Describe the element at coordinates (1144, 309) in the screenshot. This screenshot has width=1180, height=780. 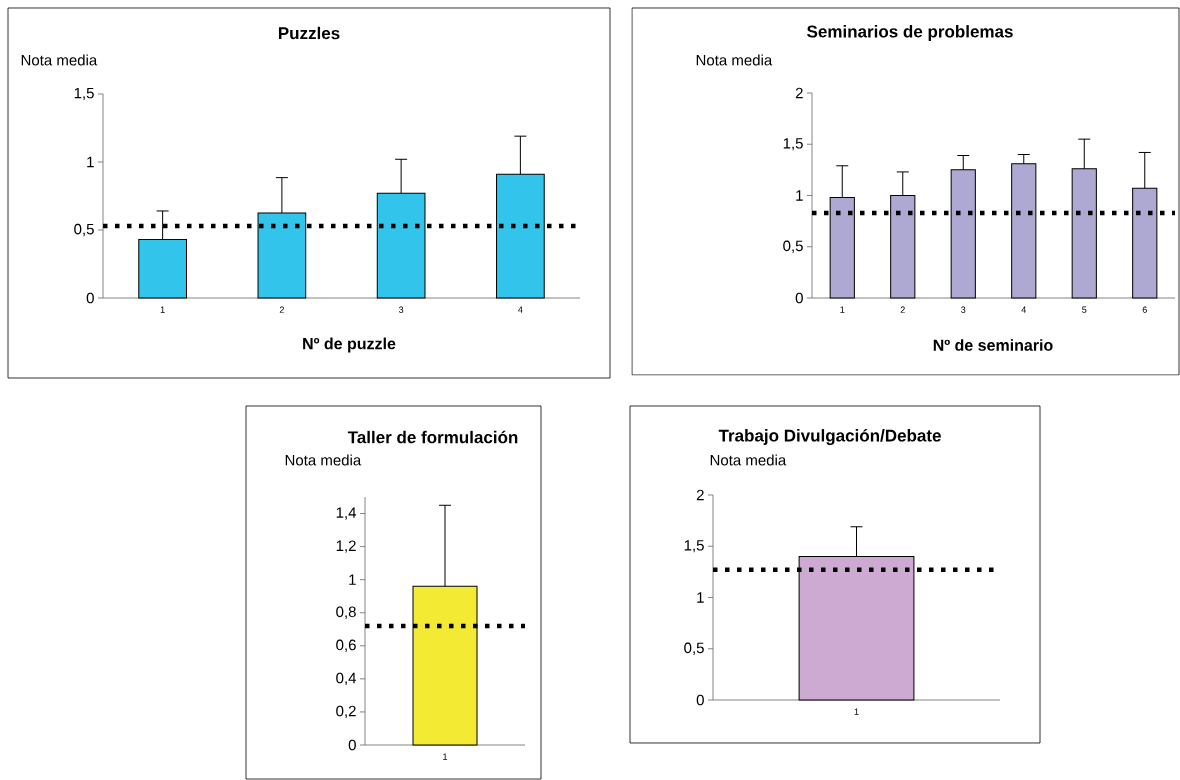
I see `x-tick-label: 6` at that location.